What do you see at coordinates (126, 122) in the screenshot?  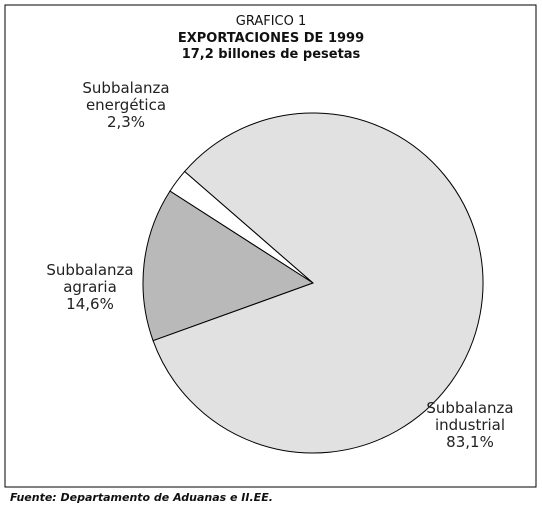 I see `slice-value-label: 2,3%` at bounding box center [126, 122].